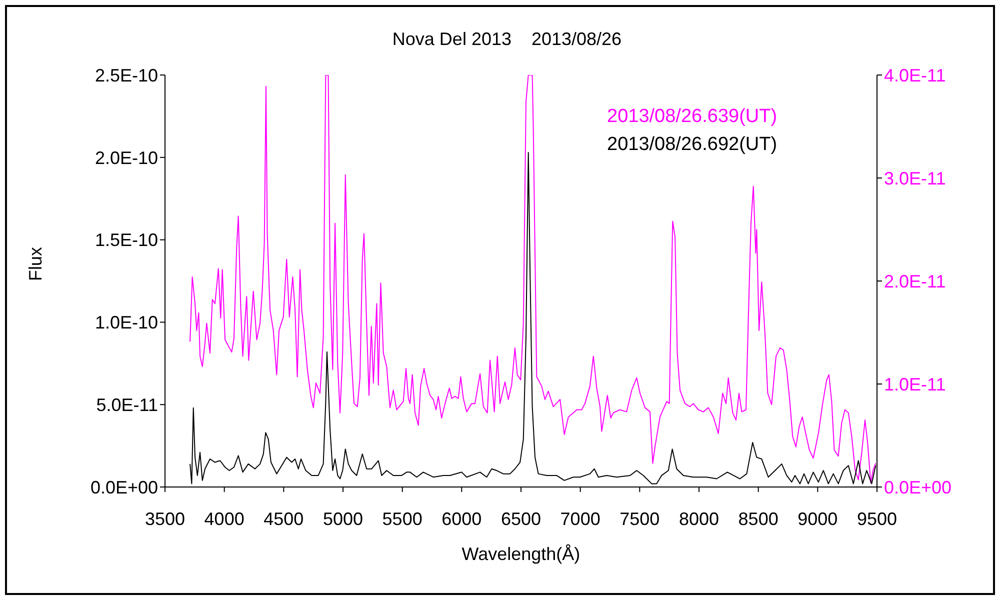 The image size is (1000, 600). Describe the element at coordinates (692, 117) in the screenshot. I see `text: 2013/08/26.639(UT)` at that location.